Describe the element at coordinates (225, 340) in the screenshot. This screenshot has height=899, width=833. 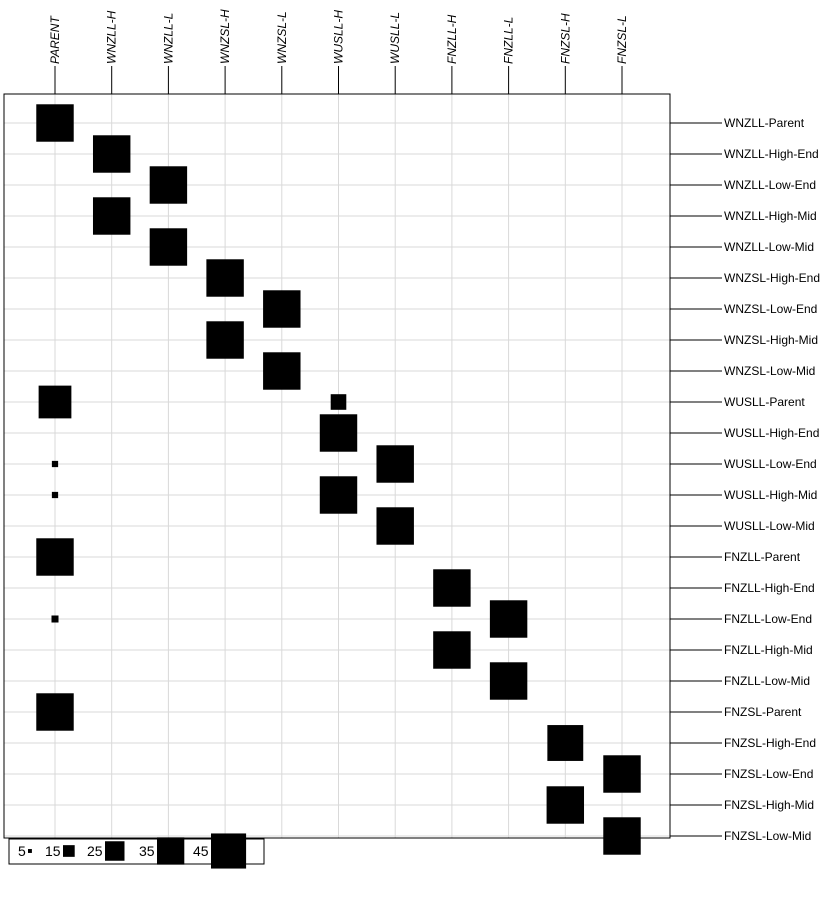
I see `square-wnzsl-high-mid-wnzsl-h` at that location.